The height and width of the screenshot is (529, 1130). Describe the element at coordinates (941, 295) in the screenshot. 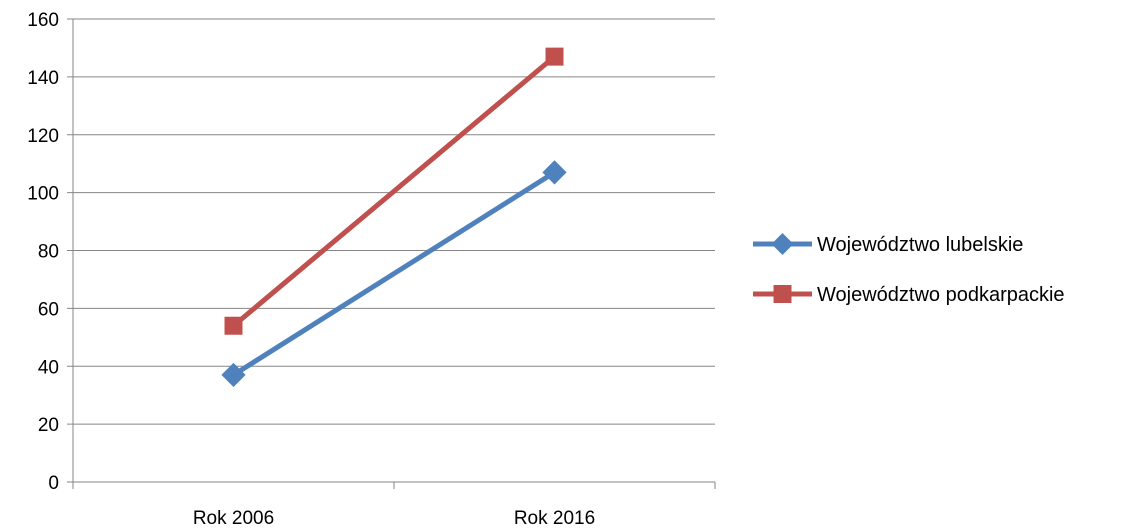

I see `legend-label: Województwo podkarpackie` at that location.